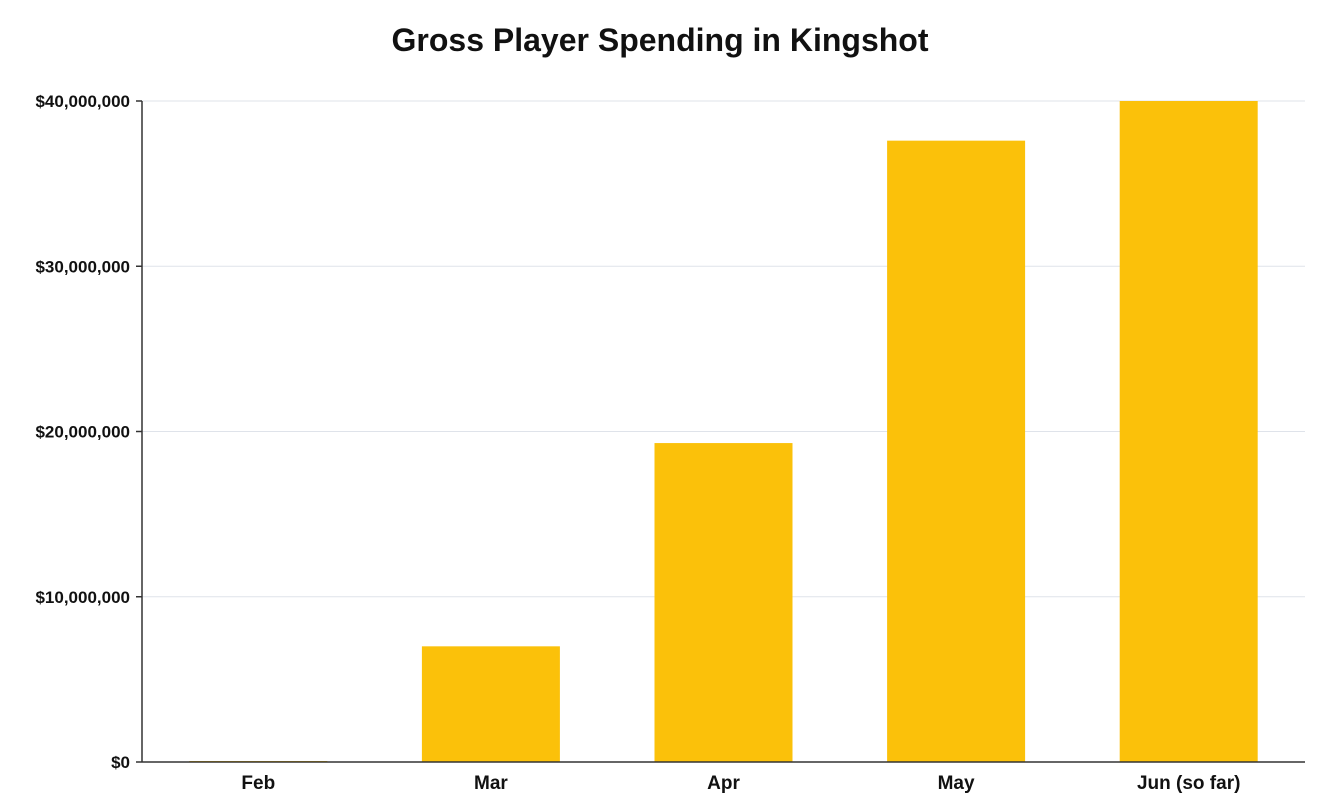 This screenshot has height=808, width=1320. What do you see at coordinates (258, 783) in the screenshot?
I see `x-tick-label: Feb` at bounding box center [258, 783].